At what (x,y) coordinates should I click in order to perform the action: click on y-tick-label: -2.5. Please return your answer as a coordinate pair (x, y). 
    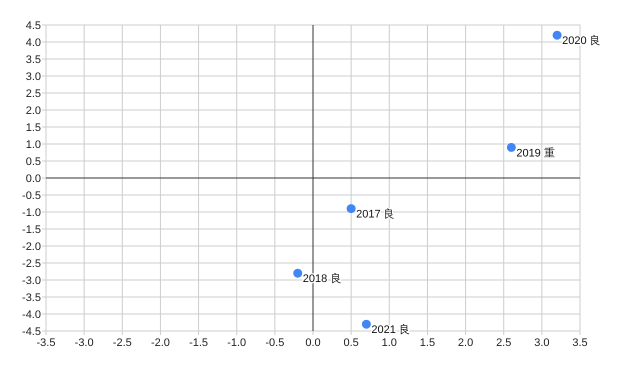
    Looking at the image, I should click on (31, 264).